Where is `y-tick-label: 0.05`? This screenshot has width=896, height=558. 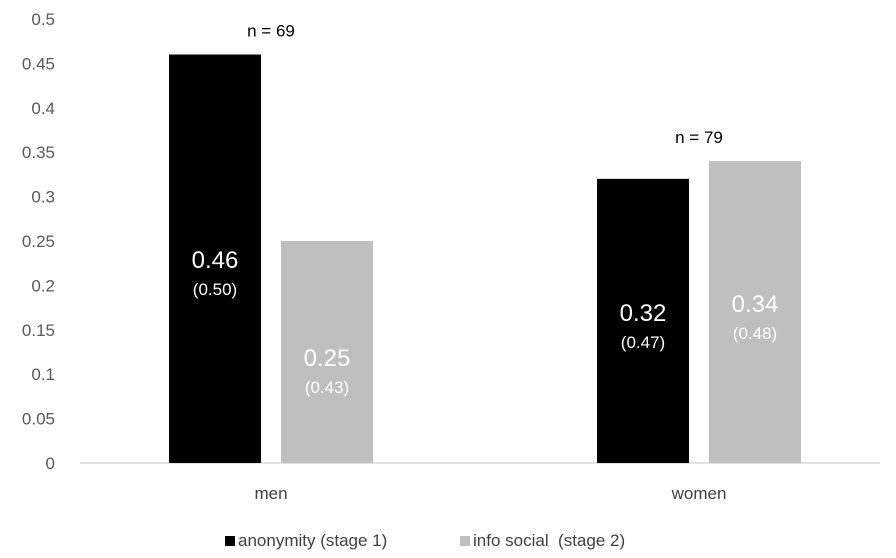
y-tick-label: 0.05 is located at coordinates (38, 419).